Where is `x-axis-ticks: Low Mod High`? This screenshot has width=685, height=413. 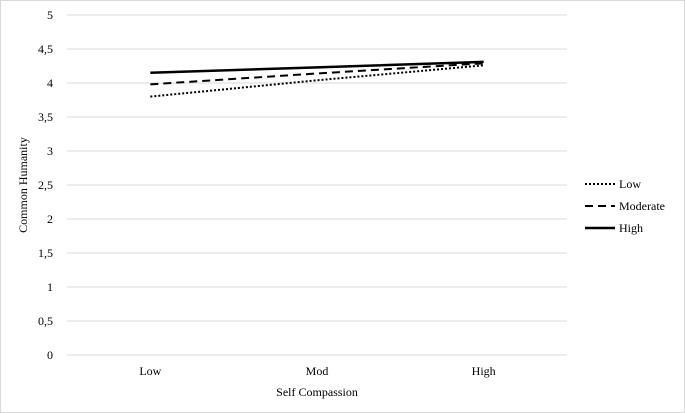
x-axis-ticks: Low Mod High is located at coordinates (317, 371).